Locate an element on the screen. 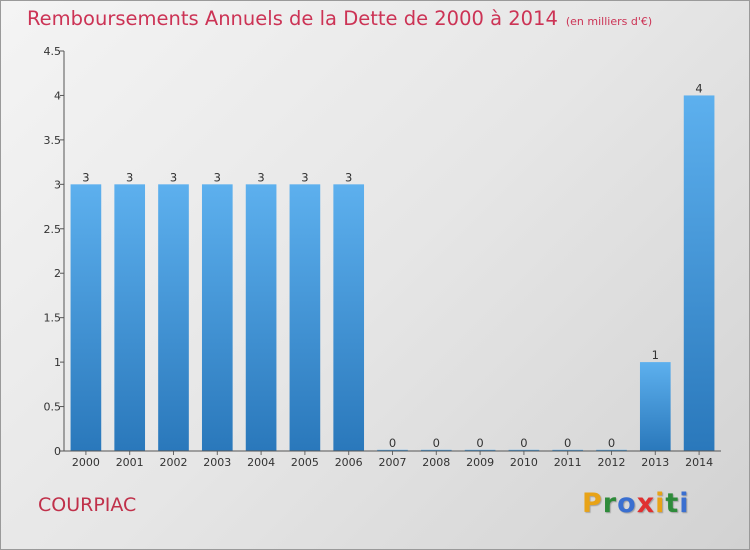 The width and height of the screenshot is (750, 550). data-label-2000: 3 is located at coordinates (85, 177).